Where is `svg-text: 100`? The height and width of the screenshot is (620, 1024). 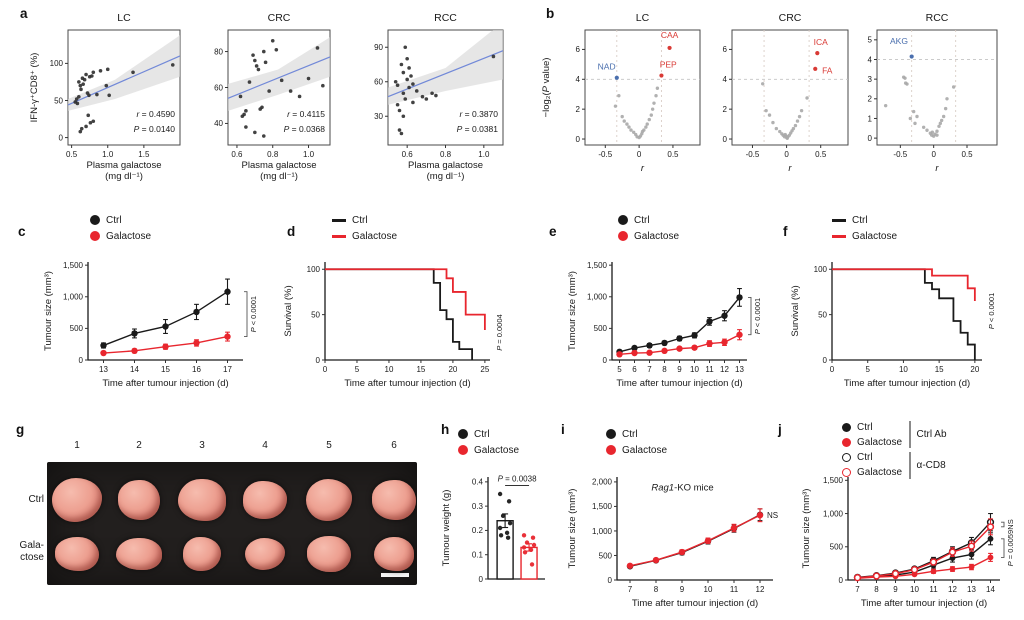 svg-text: 100 is located at coordinates (821, 269).